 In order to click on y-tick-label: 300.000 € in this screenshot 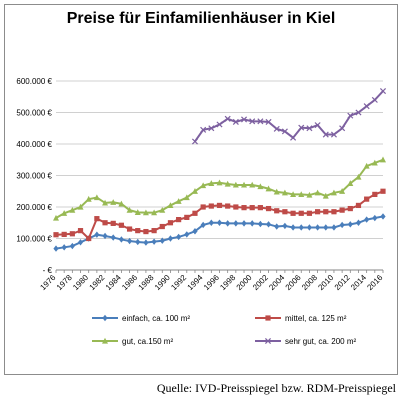, I will do `click(34, 176)`.